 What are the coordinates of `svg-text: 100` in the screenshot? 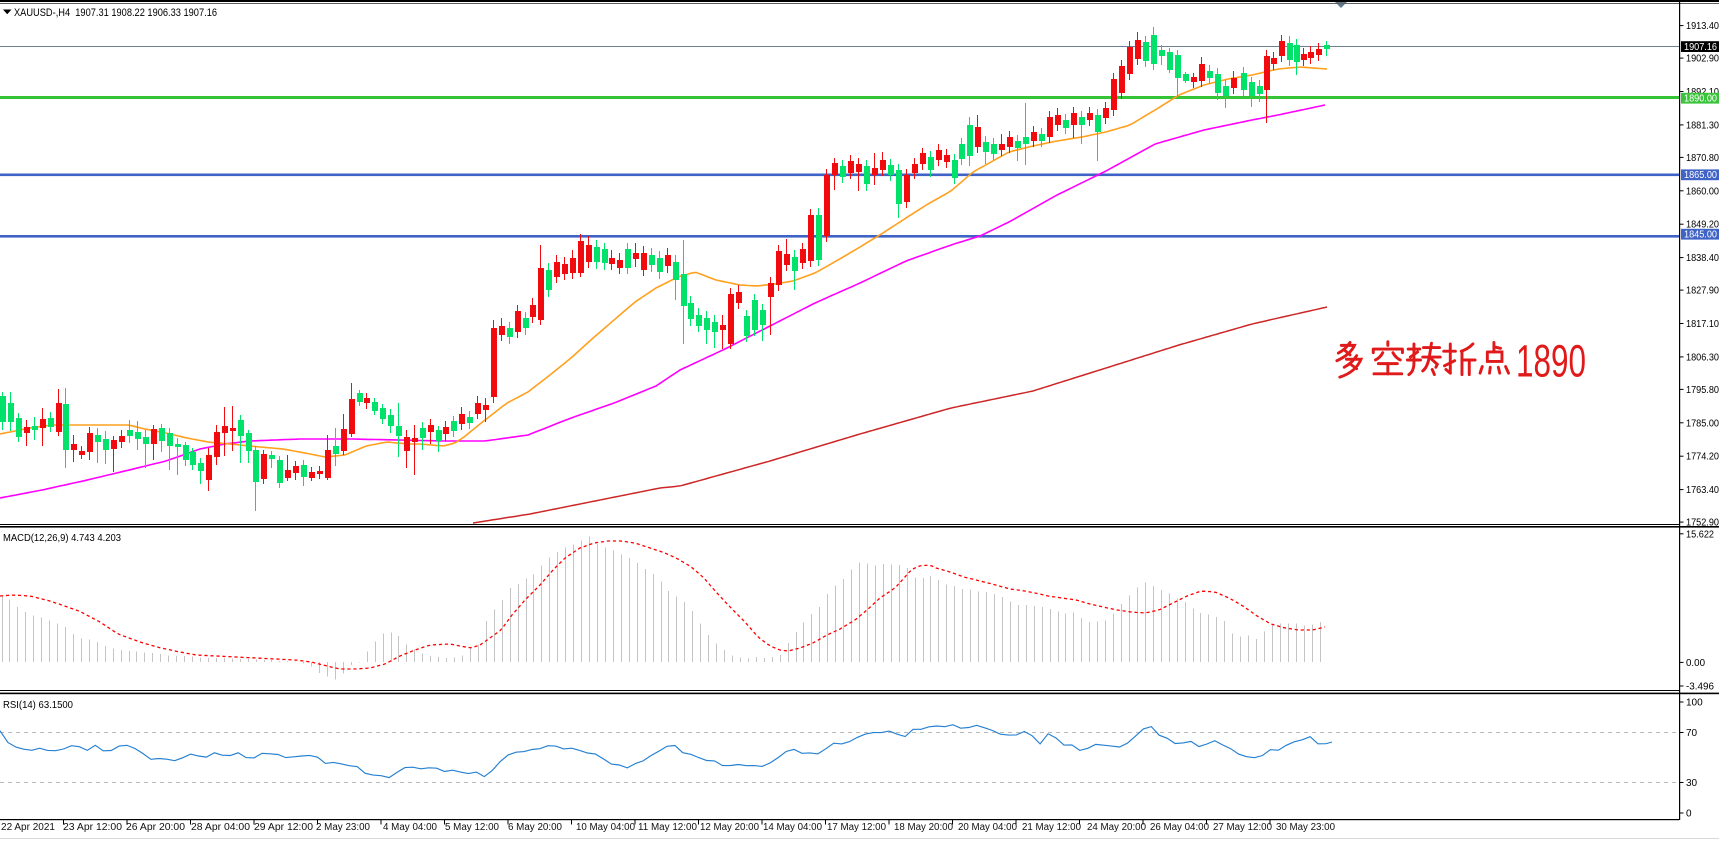 It's located at (1694, 703).